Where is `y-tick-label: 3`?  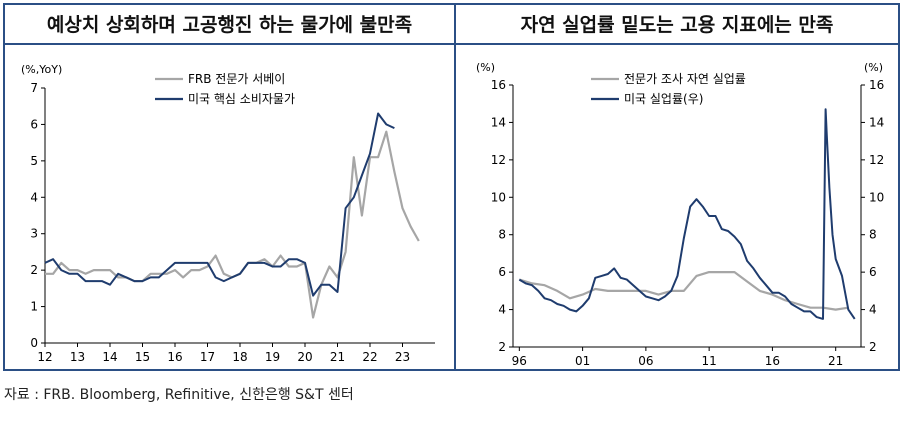 y-tick-label: 3 is located at coordinates (34, 234).